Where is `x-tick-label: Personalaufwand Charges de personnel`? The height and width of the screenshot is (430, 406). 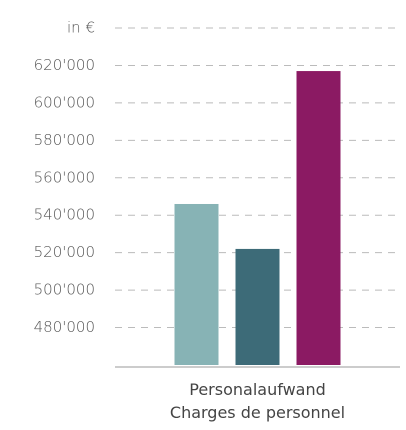
x-tick-label: Personalaufwand Charges de personnel is located at coordinates (257, 401).